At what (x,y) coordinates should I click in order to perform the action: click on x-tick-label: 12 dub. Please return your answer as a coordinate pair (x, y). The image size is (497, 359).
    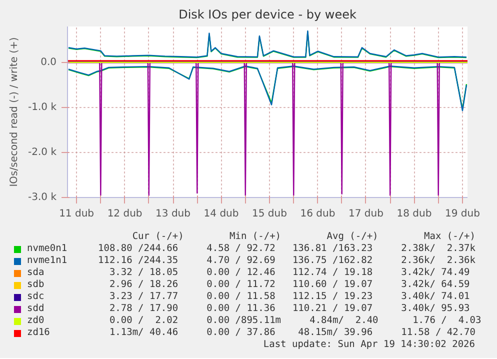
    Looking at the image, I should click on (124, 214).